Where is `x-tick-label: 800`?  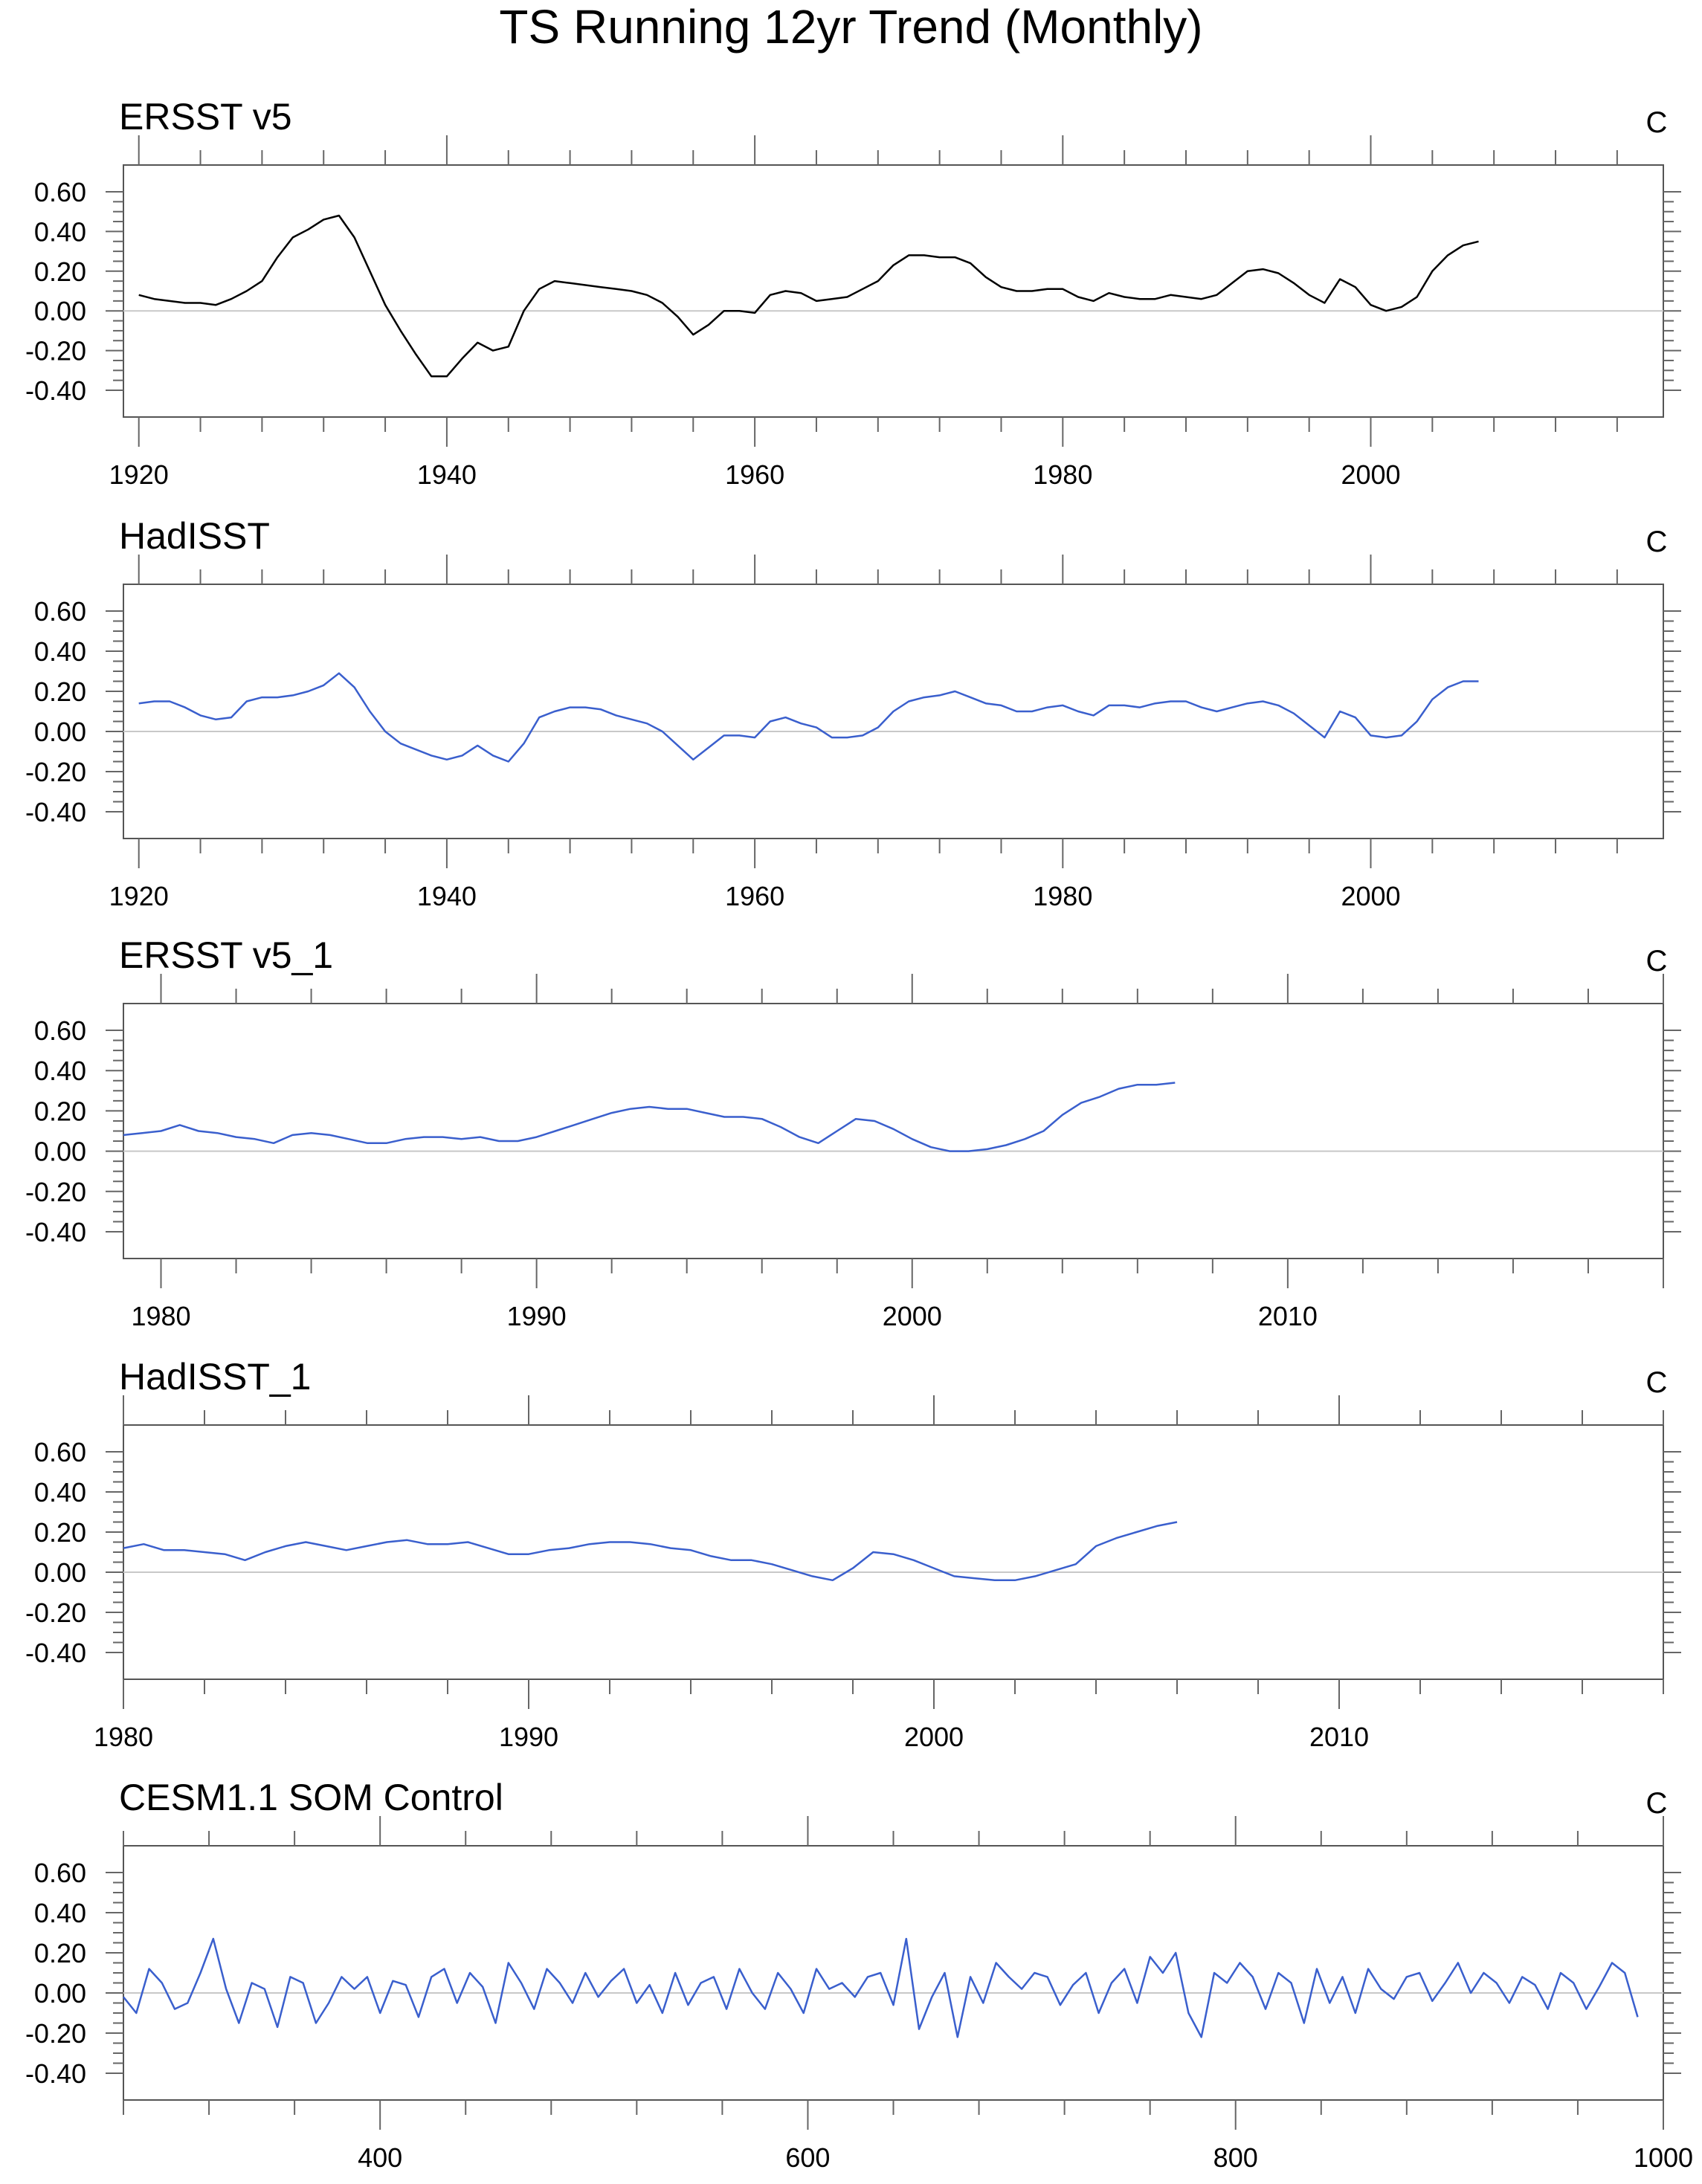
x-tick-label: 800 is located at coordinates (1235, 2158).